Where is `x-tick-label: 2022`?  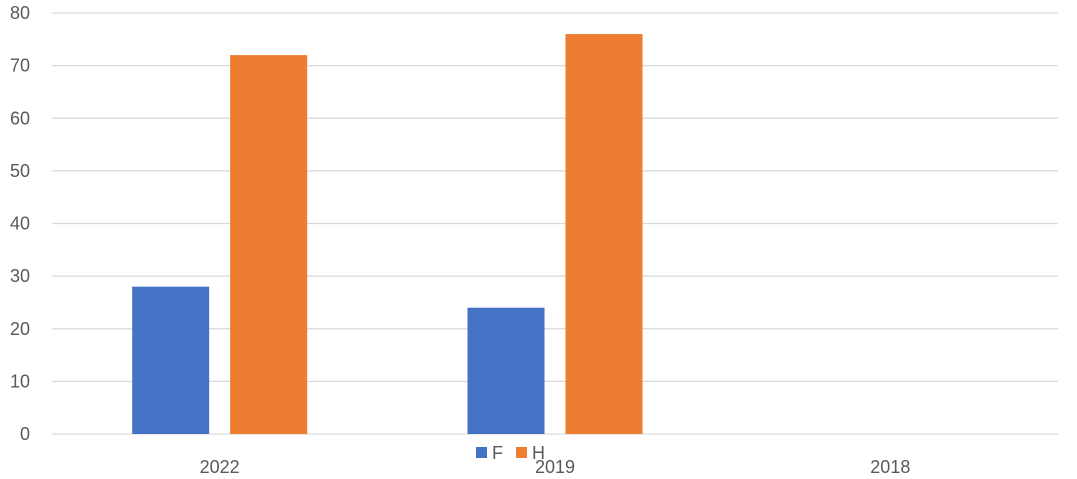 x-tick-label: 2022 is located at coordinates (220, 467).